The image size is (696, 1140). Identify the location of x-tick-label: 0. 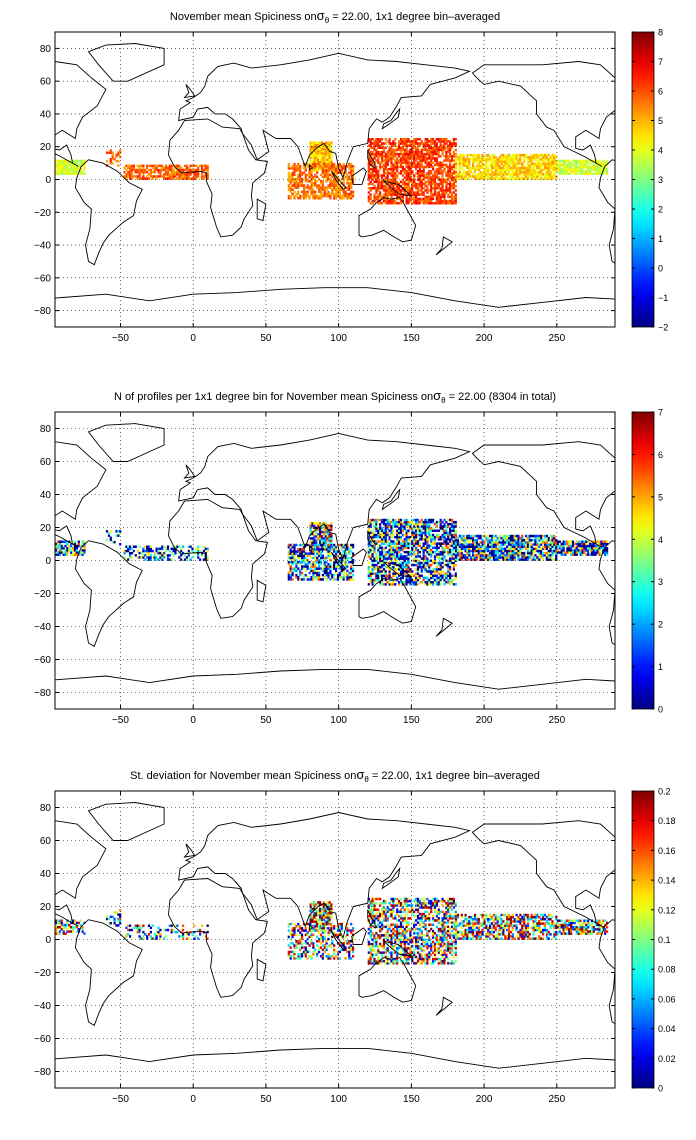
(193, 338).